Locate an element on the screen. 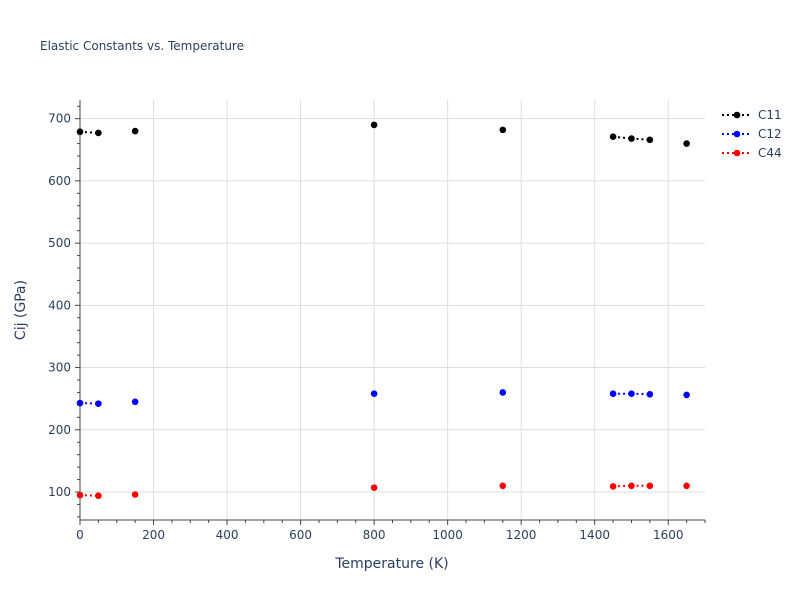 Image resolution: width=800 pixels, height=600 pixels. x-tick-label: 1200 is located at coordinates (521, 535).